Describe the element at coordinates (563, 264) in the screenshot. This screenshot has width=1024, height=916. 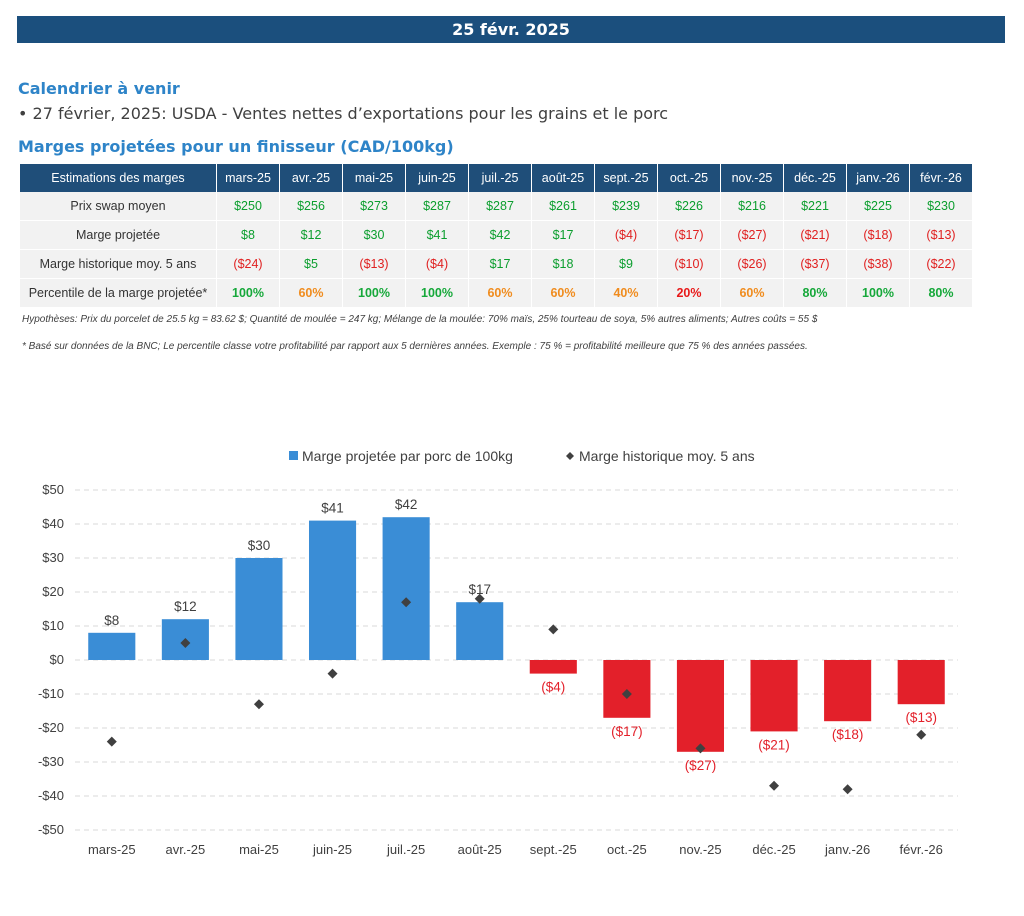
I see `table-cell: $18` at that location.